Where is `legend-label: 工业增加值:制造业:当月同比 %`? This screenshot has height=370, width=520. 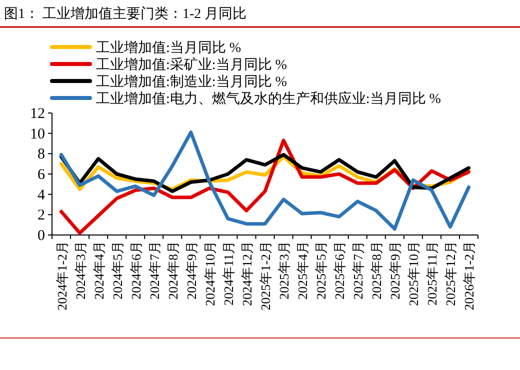
legend-label: 工业增加值:制造业:当月同比 % is located at coordinates (192, 82).